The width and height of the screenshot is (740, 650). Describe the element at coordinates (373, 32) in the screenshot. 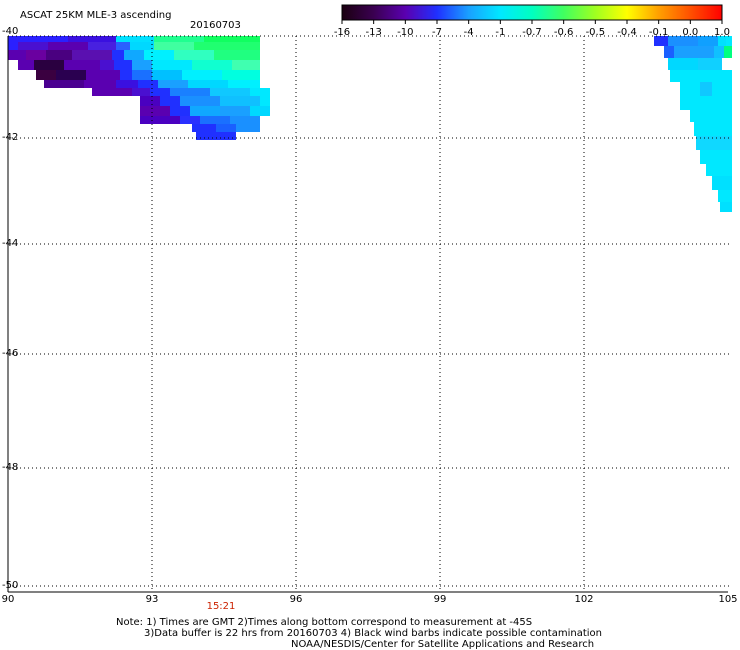

I see `colorbar-label: -13` at that location.